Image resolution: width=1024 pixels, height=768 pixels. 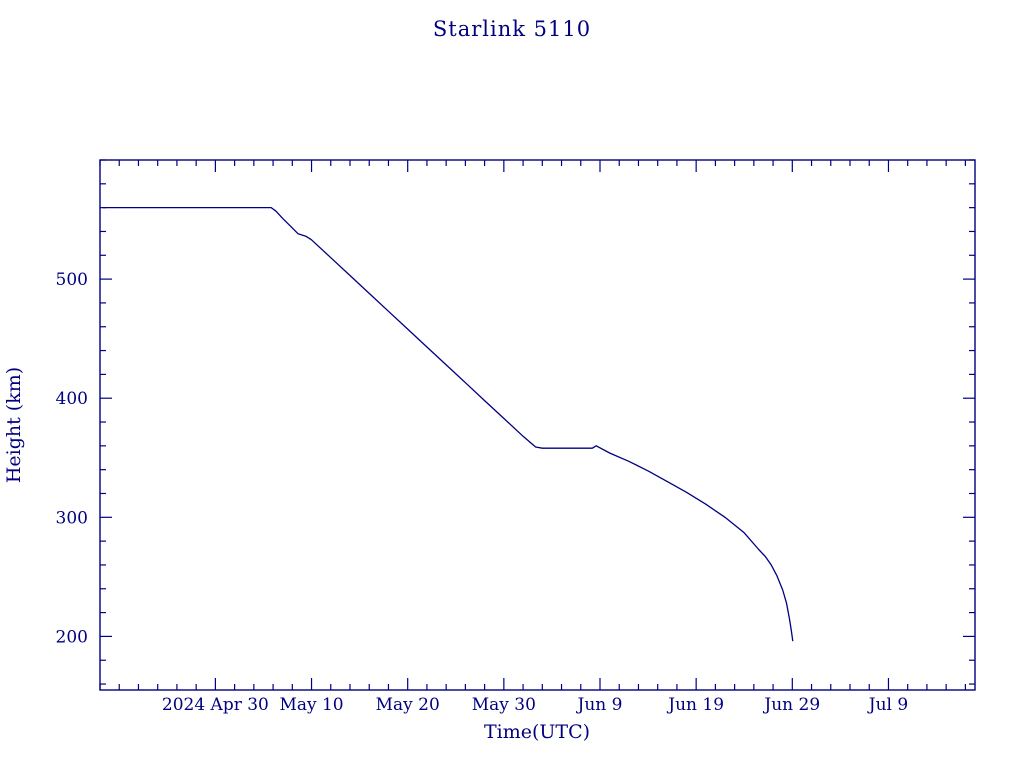 What do you see at coordinates (599, 705) in the screenshot?
I see `x-tick-label: Jun 9` at bounding box center [599, 705].